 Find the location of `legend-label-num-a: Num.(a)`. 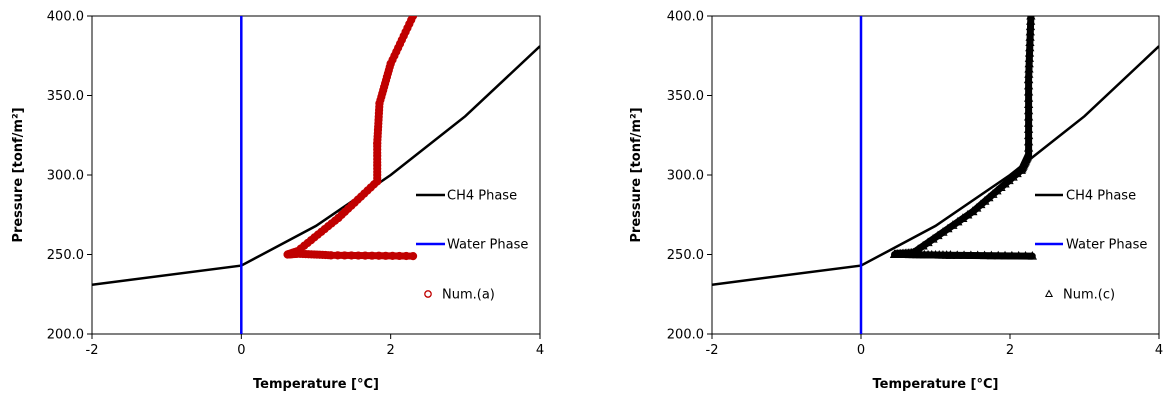

legend-label-num-a: Num.(a) is located at coordinates (468, 295).